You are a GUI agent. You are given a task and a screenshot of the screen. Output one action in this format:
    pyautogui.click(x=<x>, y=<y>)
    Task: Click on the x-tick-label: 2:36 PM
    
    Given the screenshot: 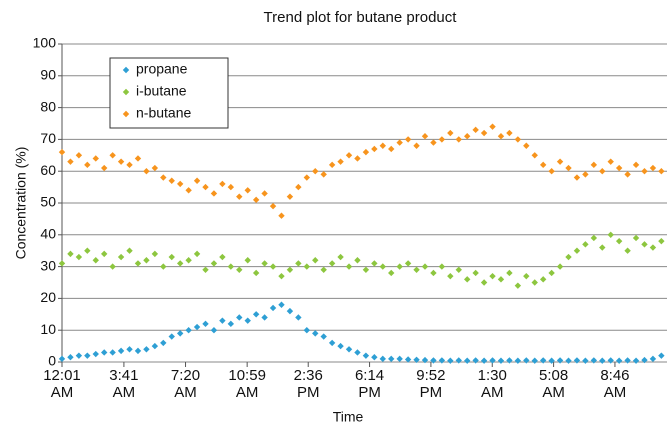 What is the action you would take?
    pyautogui.click(x=308, y=384)
    